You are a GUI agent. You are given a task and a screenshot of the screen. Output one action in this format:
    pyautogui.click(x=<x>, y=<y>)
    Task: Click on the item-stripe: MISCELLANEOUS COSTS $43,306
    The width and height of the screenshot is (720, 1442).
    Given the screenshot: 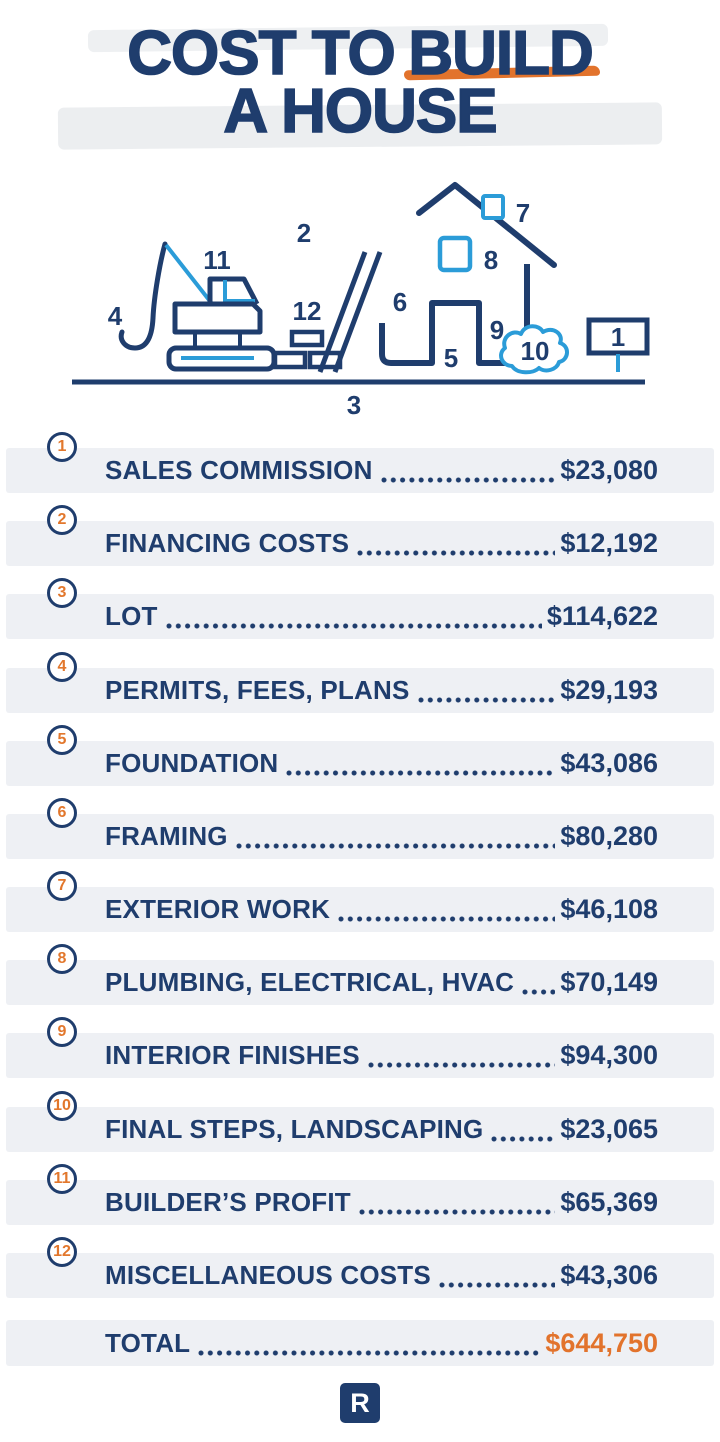 What is the action you would take?
    pyautogui.click(x=360, y=1275)
    